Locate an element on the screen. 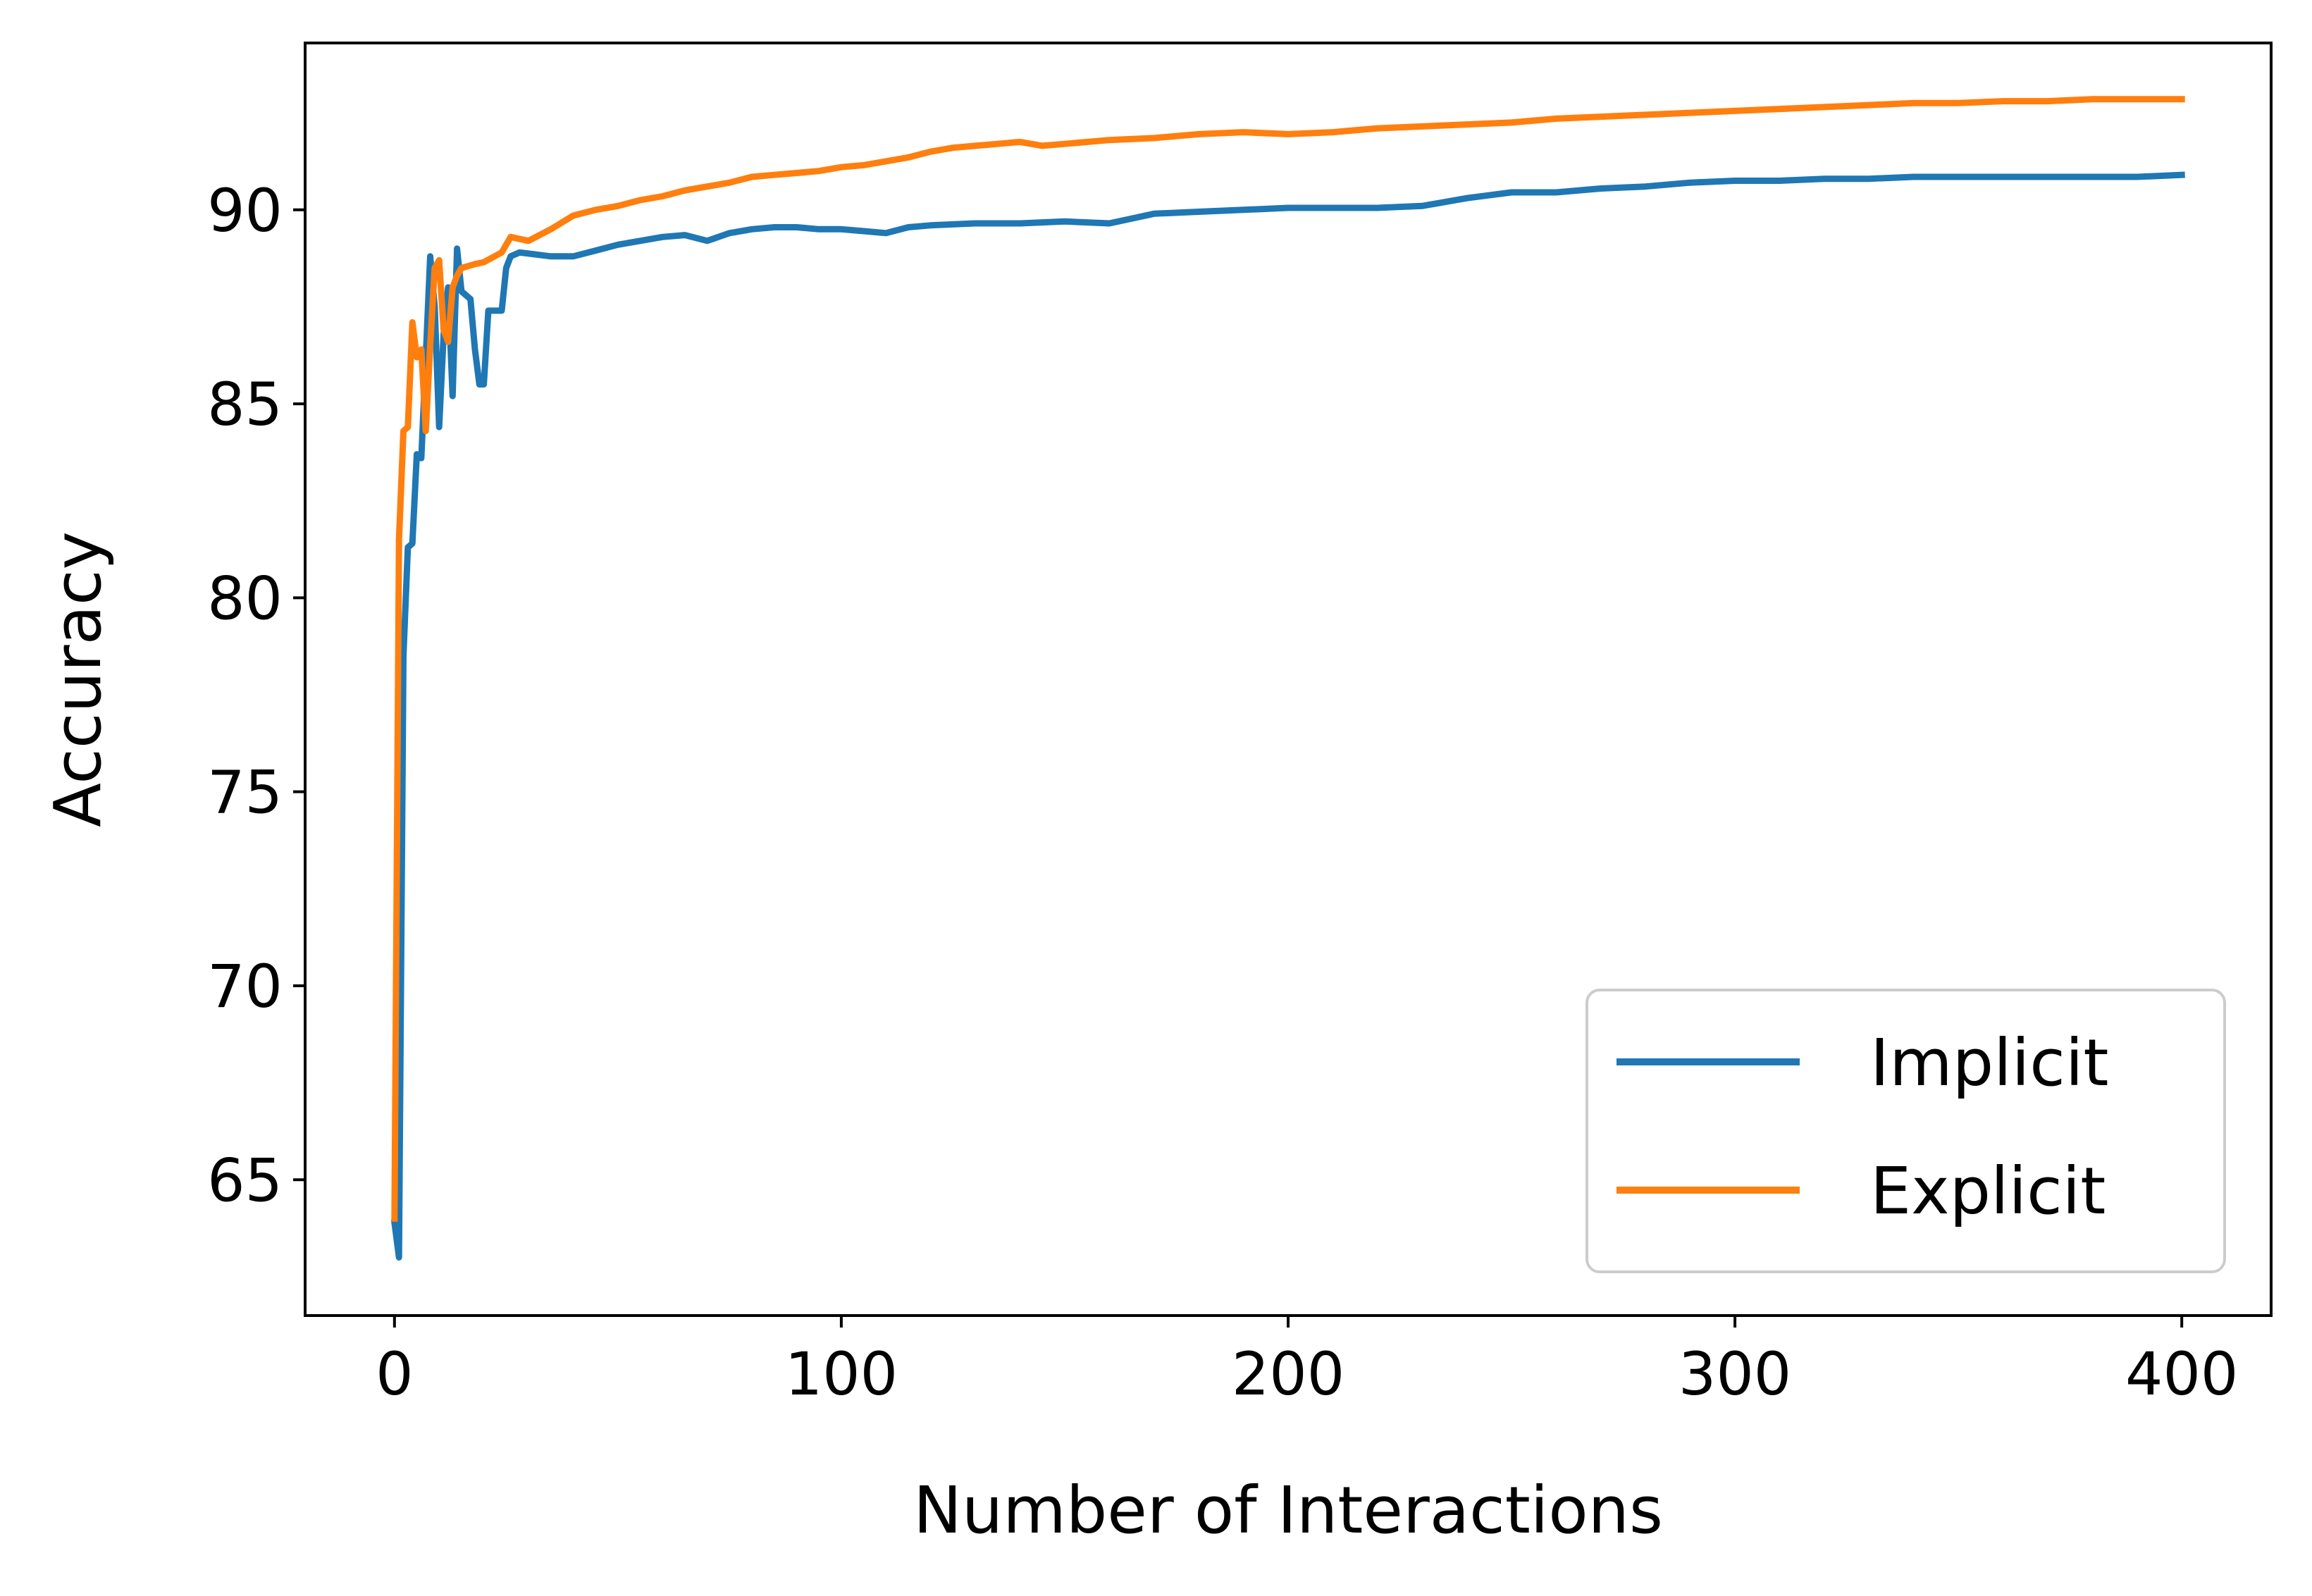  x-axis-ticks: 0 100 200 300 400 is located at coordinates (1307, 1362).